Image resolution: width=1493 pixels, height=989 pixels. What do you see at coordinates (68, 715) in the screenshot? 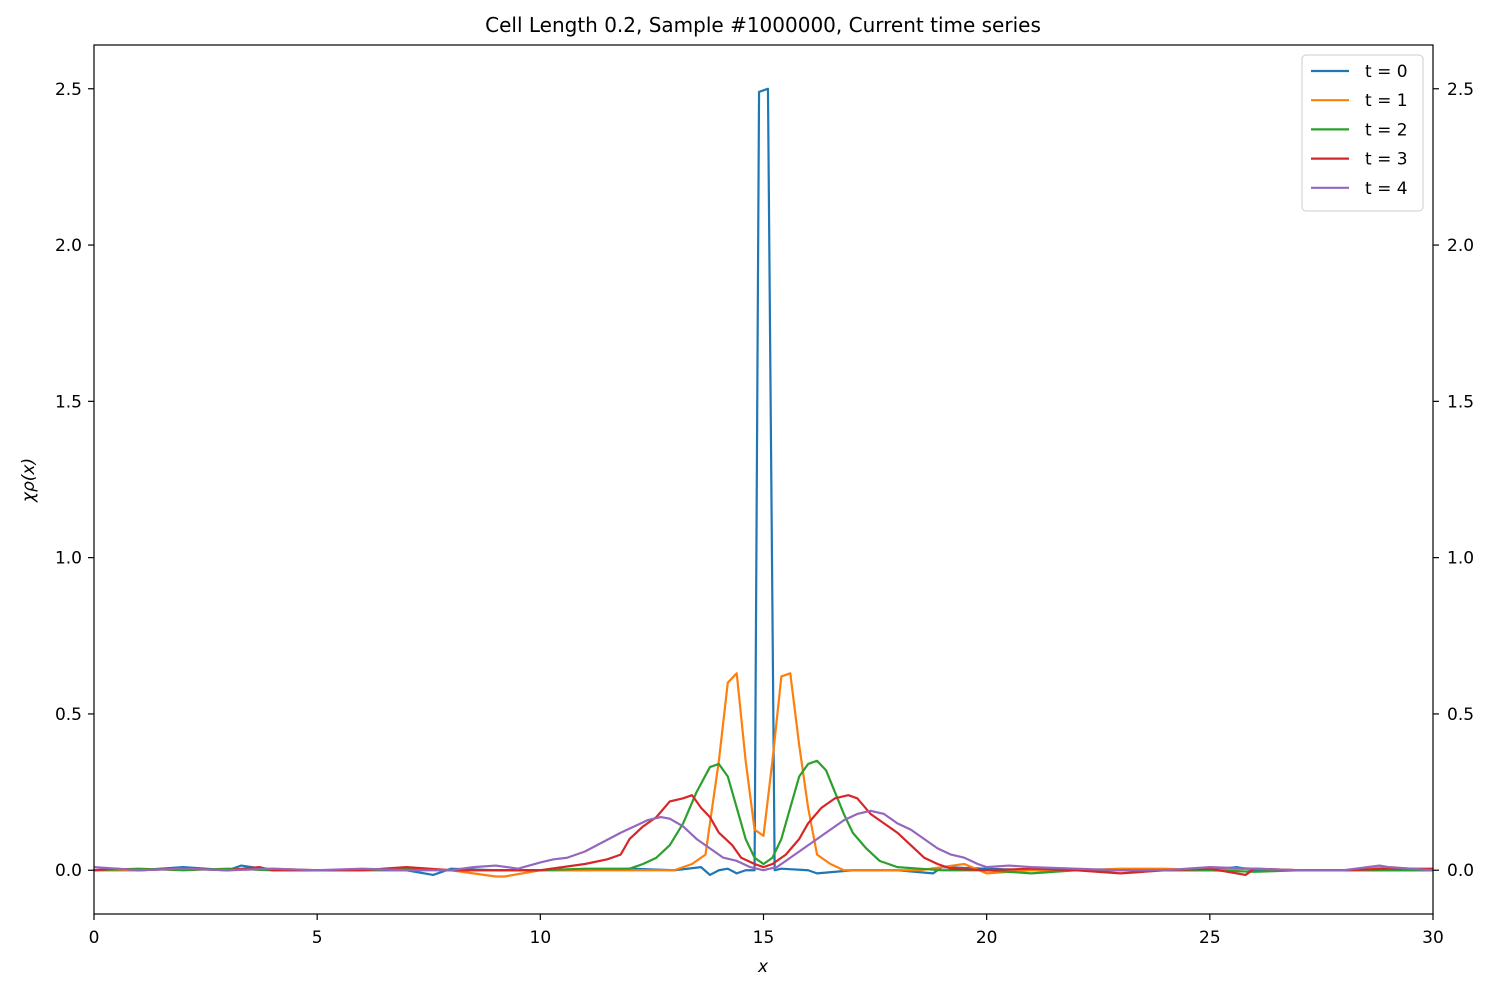
I see `y-tick-label-left: 0.5` at bounding box center [68, 715].